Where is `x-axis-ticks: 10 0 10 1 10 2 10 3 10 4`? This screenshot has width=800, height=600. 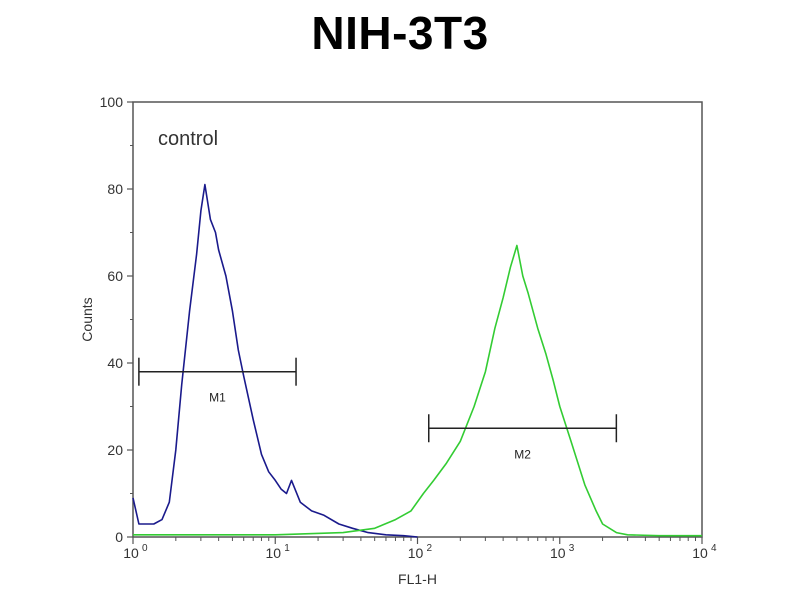
x-axis-ticks: 10 0 10 1 10 2 10 3 10 4 is located at coordinates (420, 549).